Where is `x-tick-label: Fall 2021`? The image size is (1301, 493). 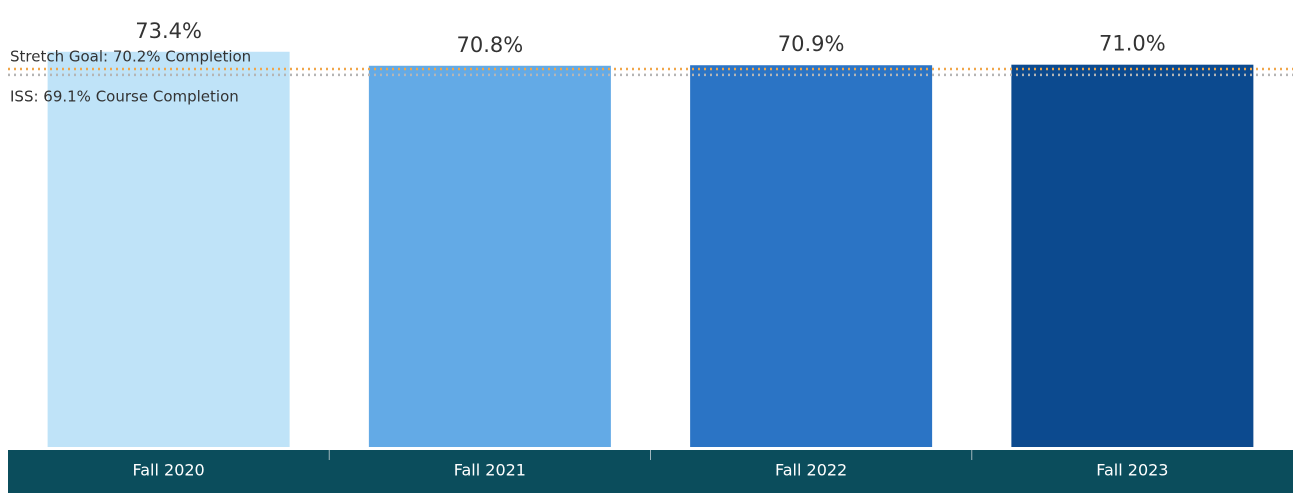
x-tick-label: Fall 2021 is located at coordinates (490, 470).